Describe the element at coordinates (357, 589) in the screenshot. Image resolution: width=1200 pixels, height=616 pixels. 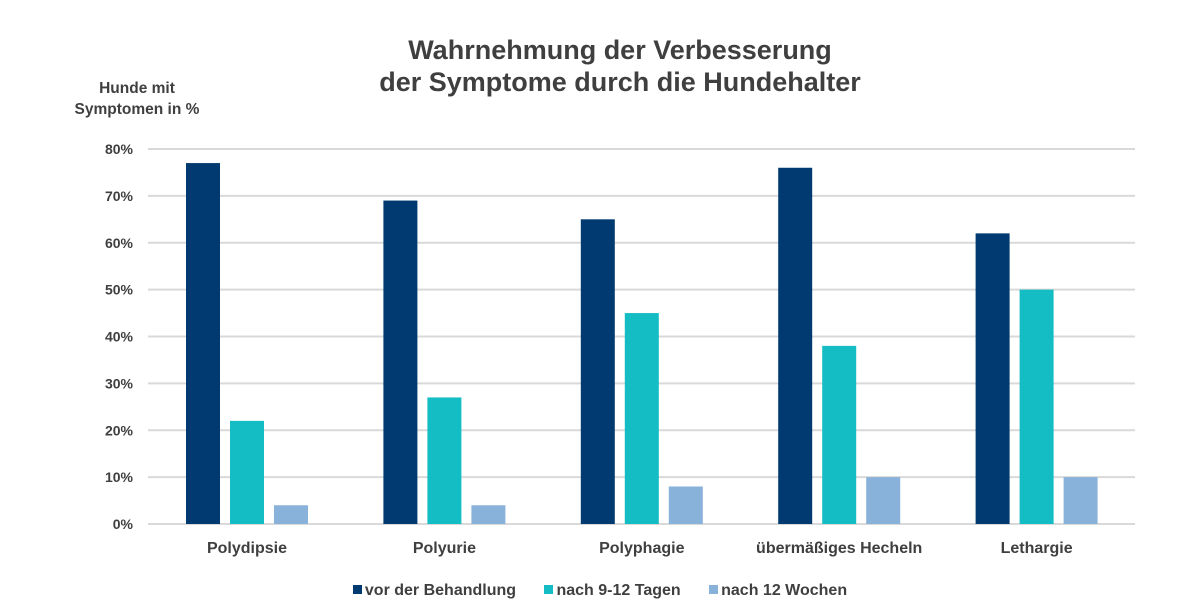
I see `legend-swatch-before` at that location.